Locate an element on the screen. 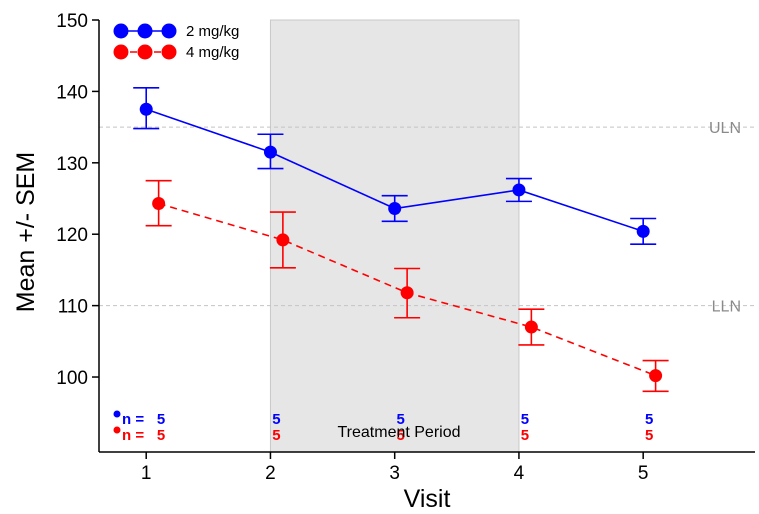 The image size is (759, 514). reference-line-label: ULN is located at coordinates (725, 128).